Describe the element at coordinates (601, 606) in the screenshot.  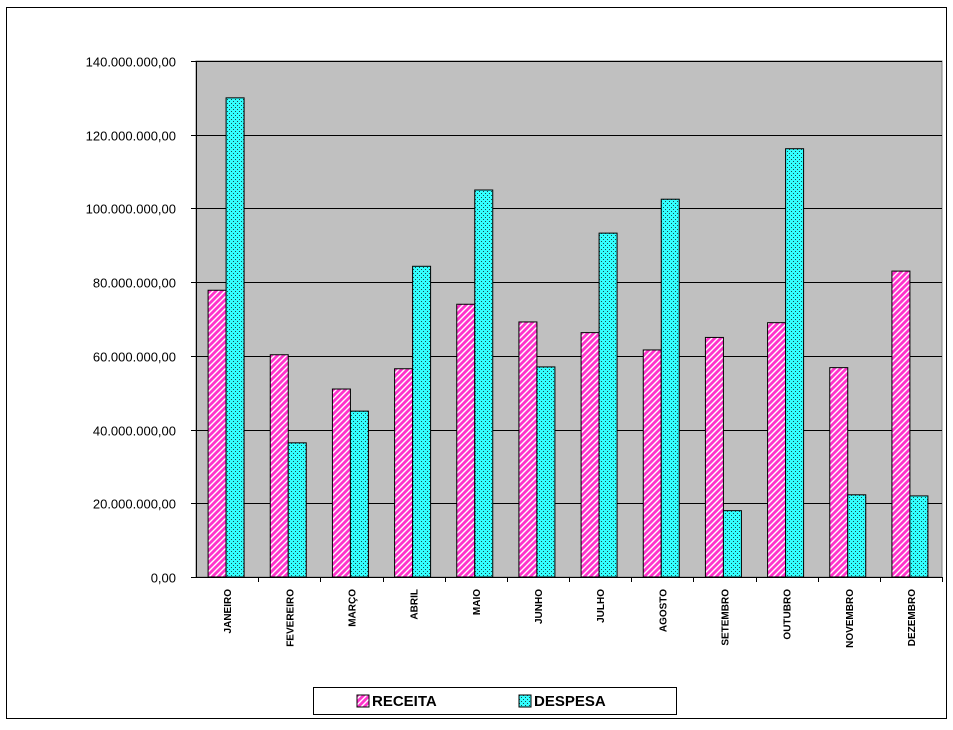
I see `x-tick-label: JULHO` at that location.